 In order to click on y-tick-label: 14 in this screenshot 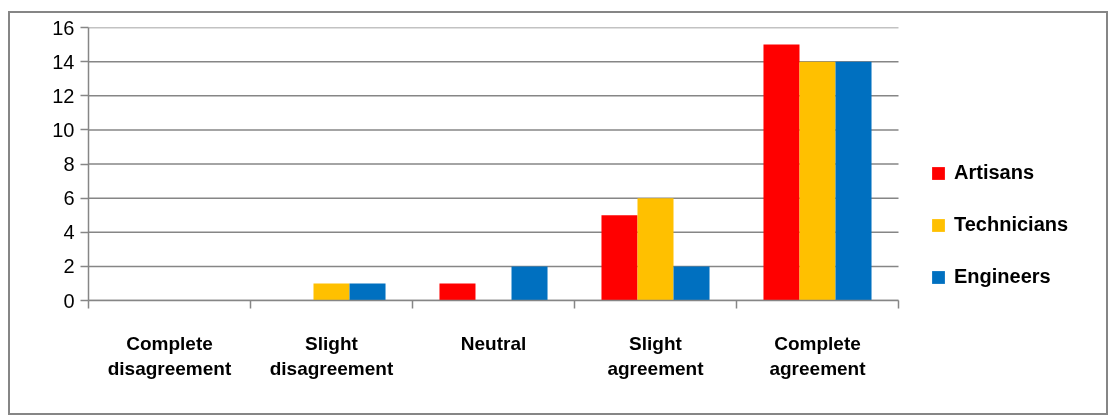, I will do `click(63, 61)`.